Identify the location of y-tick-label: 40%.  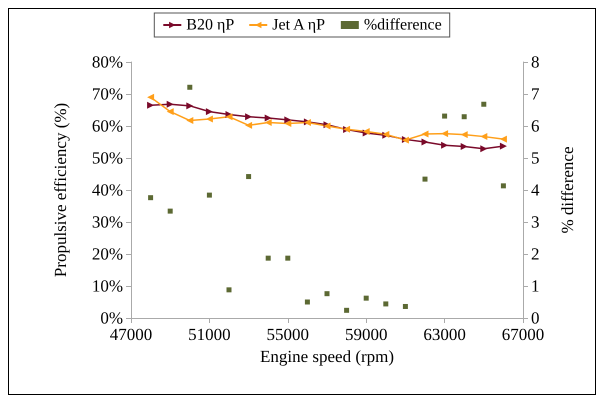
(107, 190).